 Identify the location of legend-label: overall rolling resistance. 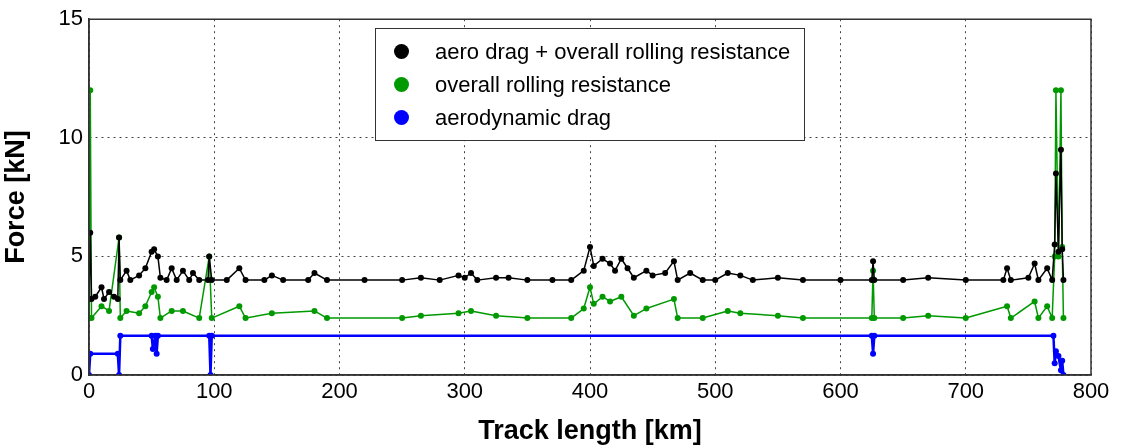
(553, 84).